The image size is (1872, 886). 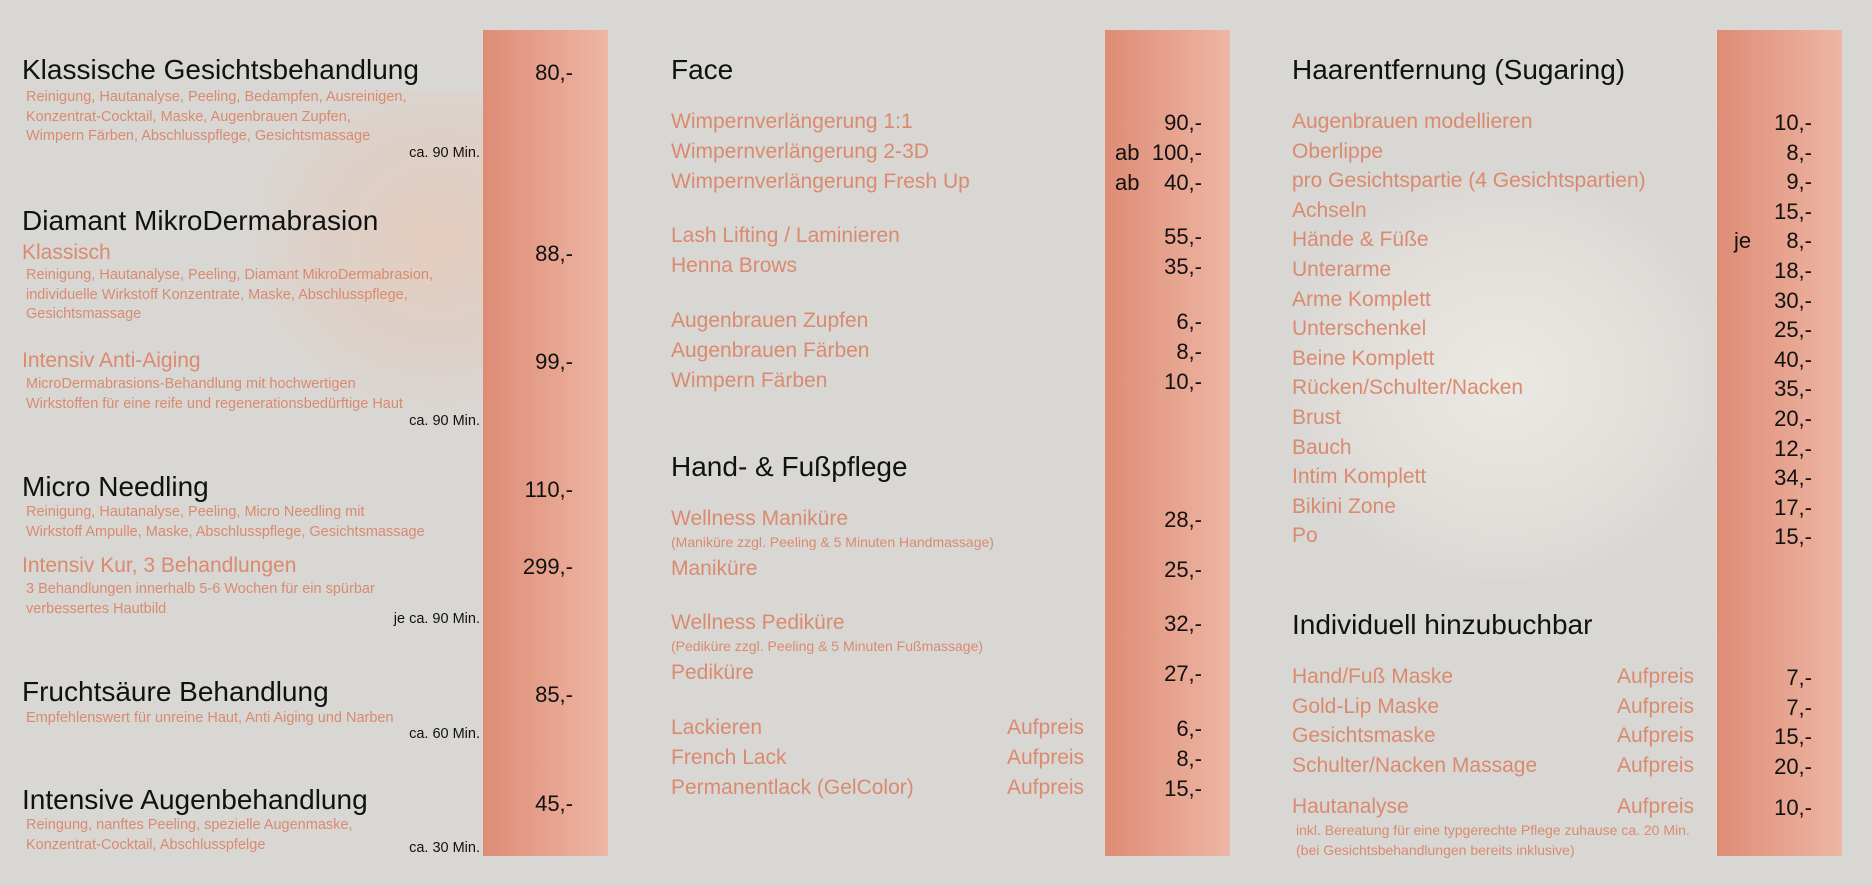 What do you see at coordinates (1373, 676) in the screenshot?
I see `indiv-item-label: Hand/Fuß Maske` at bounding box center [1373, 676].